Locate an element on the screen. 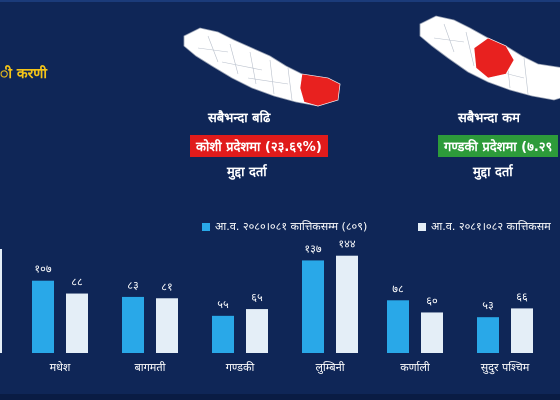  category-label-4: कर्णाली is located at coordinates (415, 367).